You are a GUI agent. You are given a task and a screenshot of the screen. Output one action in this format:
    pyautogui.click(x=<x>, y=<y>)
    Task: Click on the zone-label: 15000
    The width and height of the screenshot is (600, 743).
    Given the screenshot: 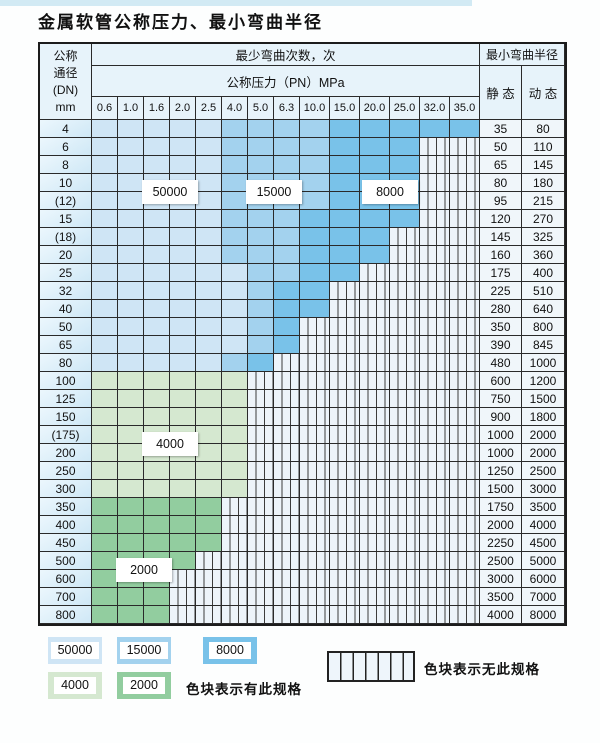 What is the action you would take?
    pyautogui.click(x=274, y=192)
    